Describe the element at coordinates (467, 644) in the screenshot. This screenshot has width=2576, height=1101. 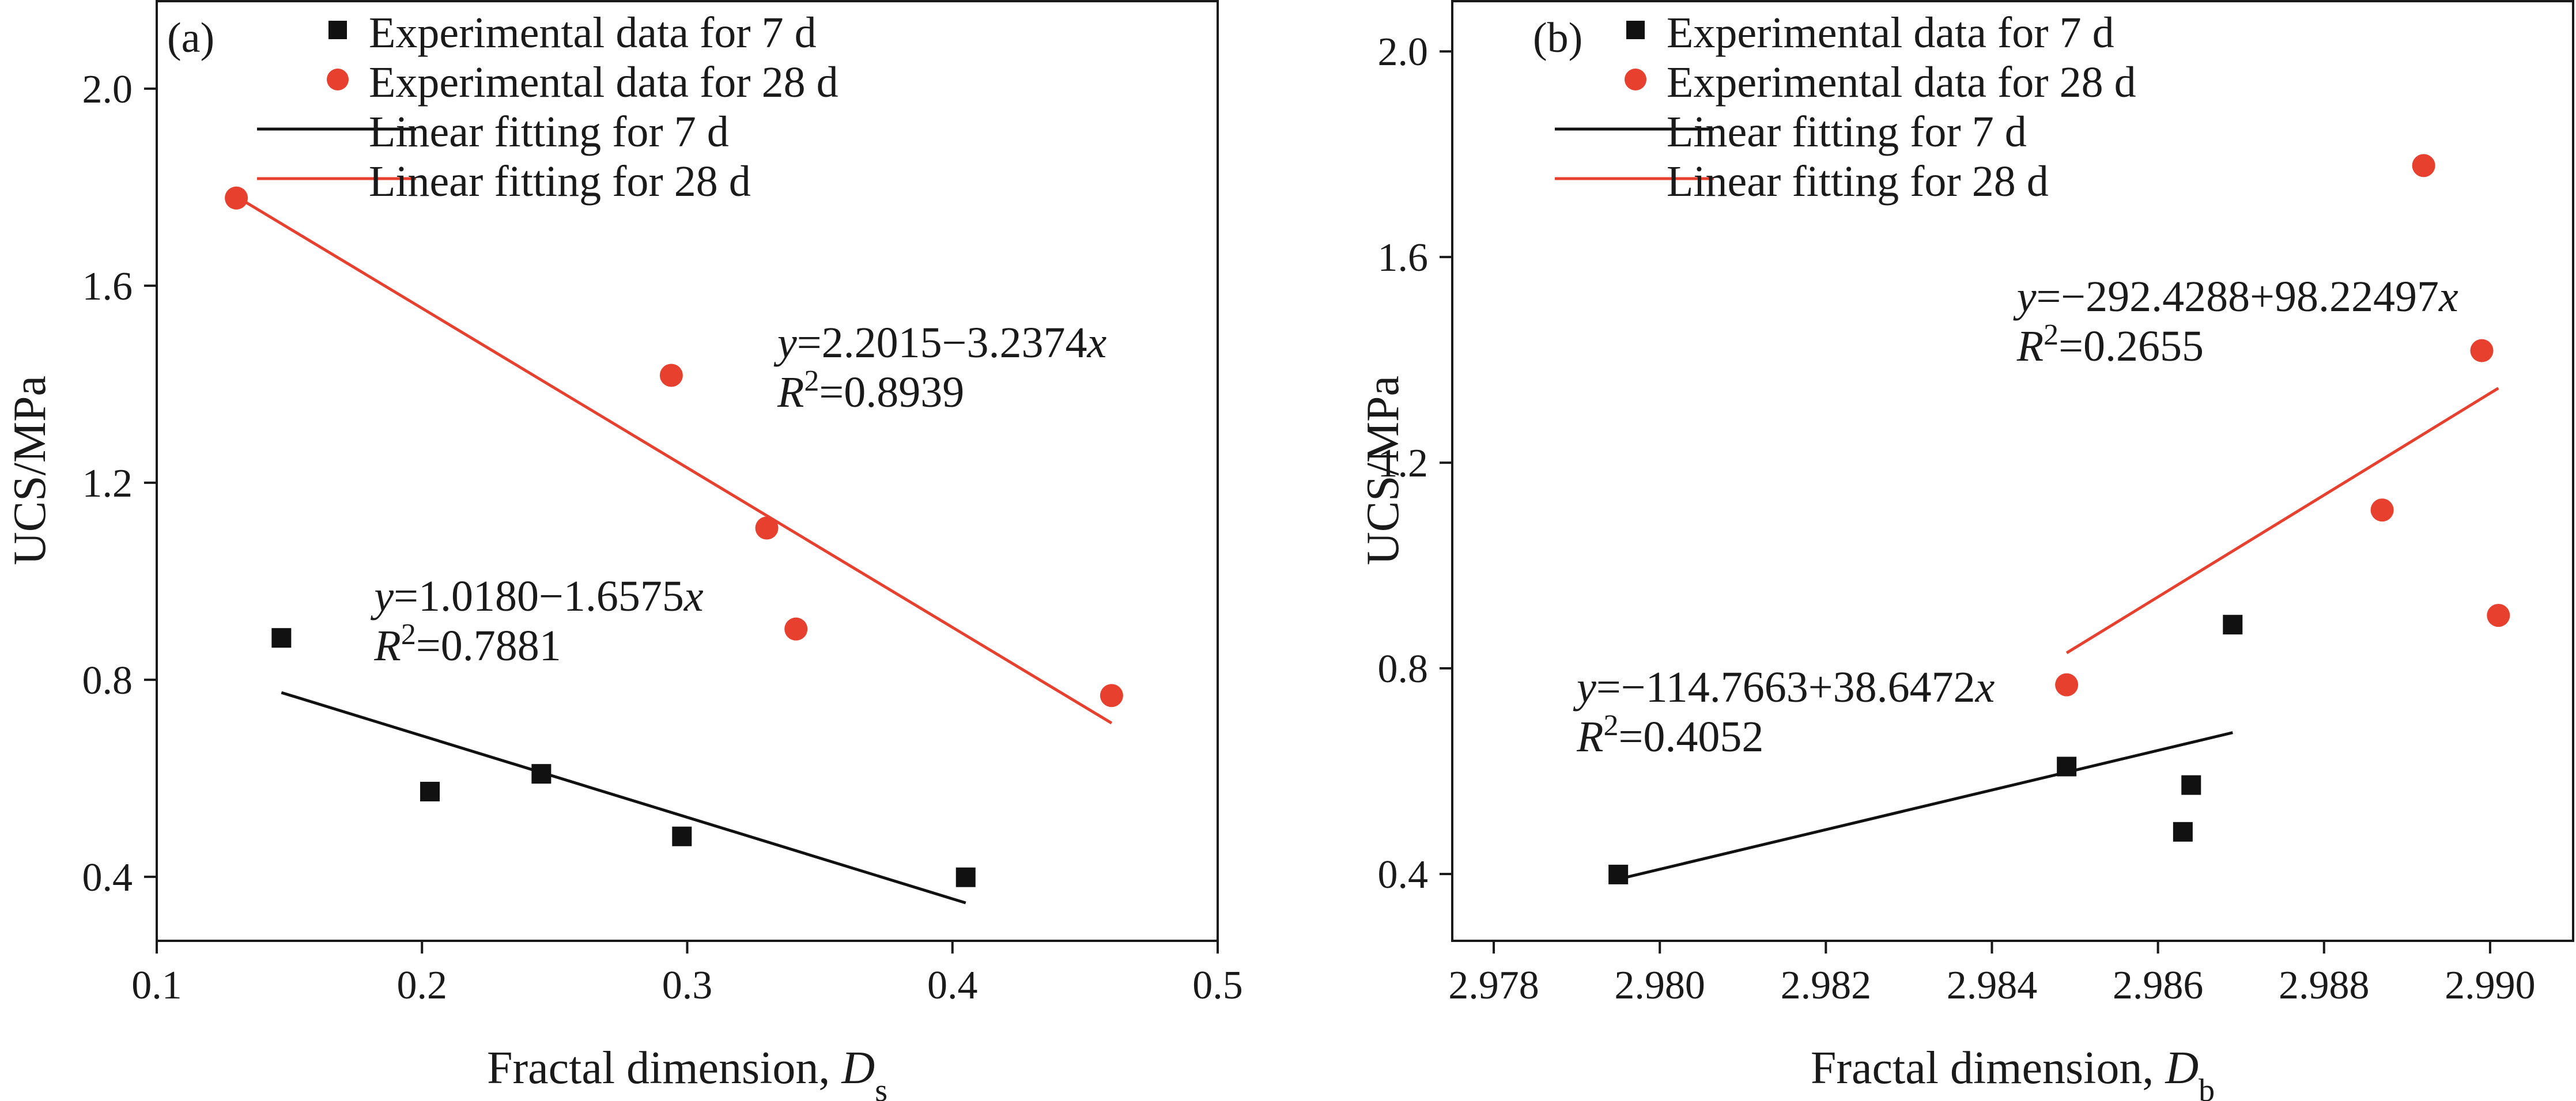
I see `r-squared: R2=0.7881` at that location.